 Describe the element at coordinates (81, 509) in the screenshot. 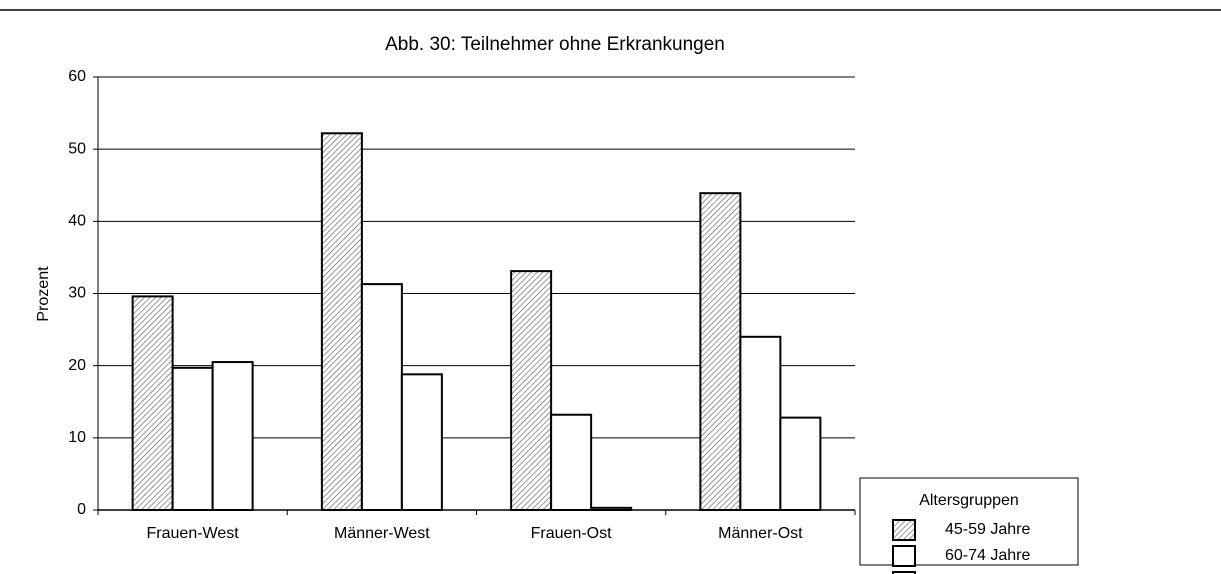

I see `y-tick-label: 0` at that location.